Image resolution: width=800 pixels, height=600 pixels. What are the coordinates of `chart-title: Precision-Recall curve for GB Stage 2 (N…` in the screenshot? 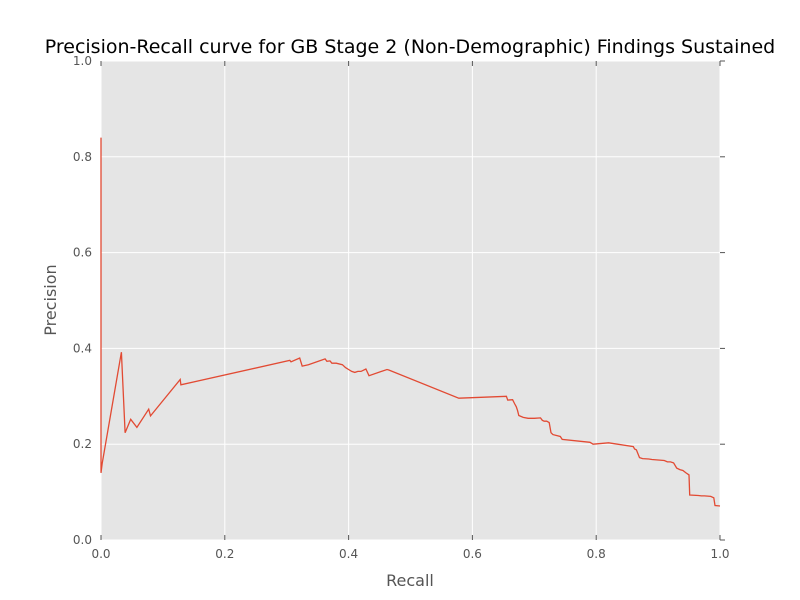 It's located at (410, 47).